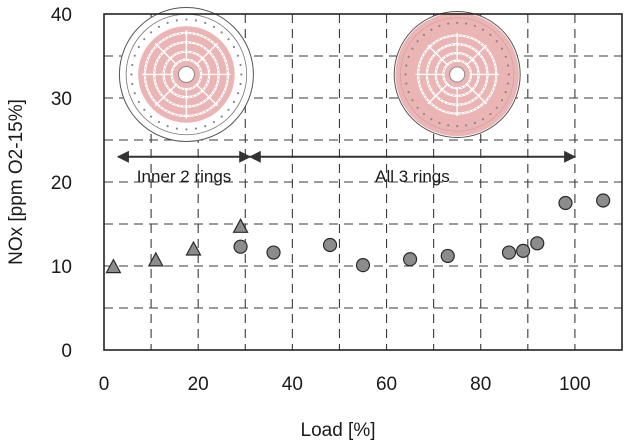  Describe the element at coordinates (61, 267) in the screenshot. I see `y-tick-label: 10` at that location.